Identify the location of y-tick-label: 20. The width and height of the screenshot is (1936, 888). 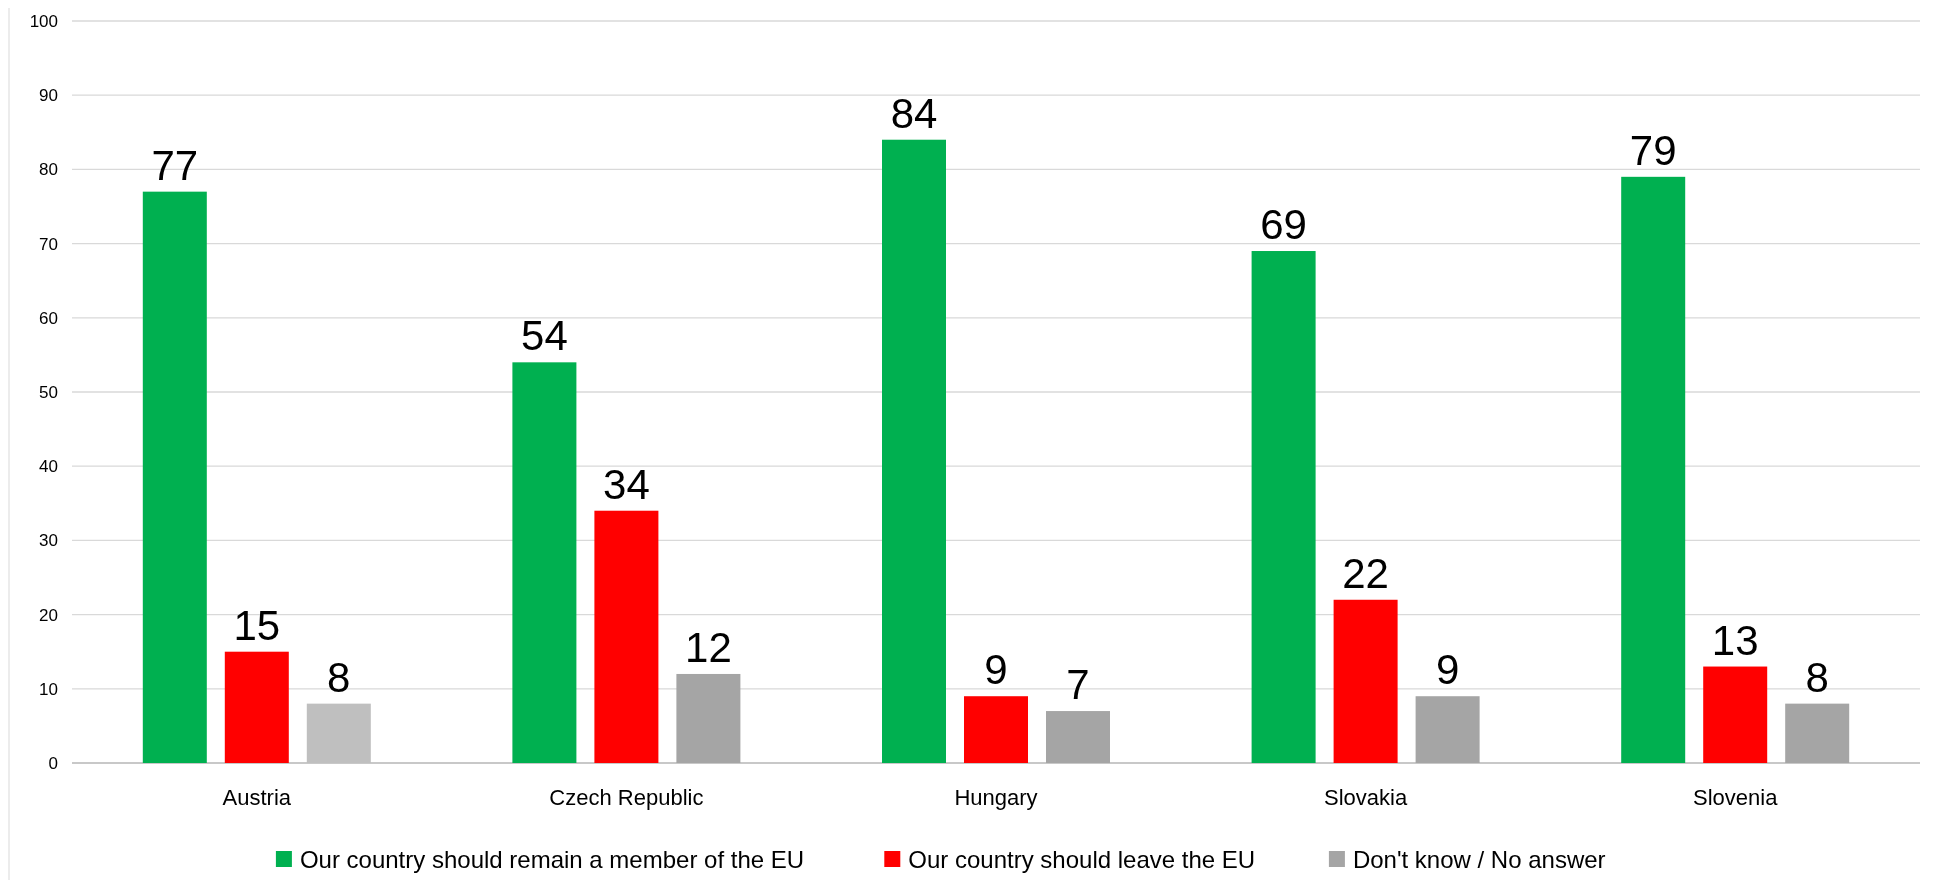
(48, 615).